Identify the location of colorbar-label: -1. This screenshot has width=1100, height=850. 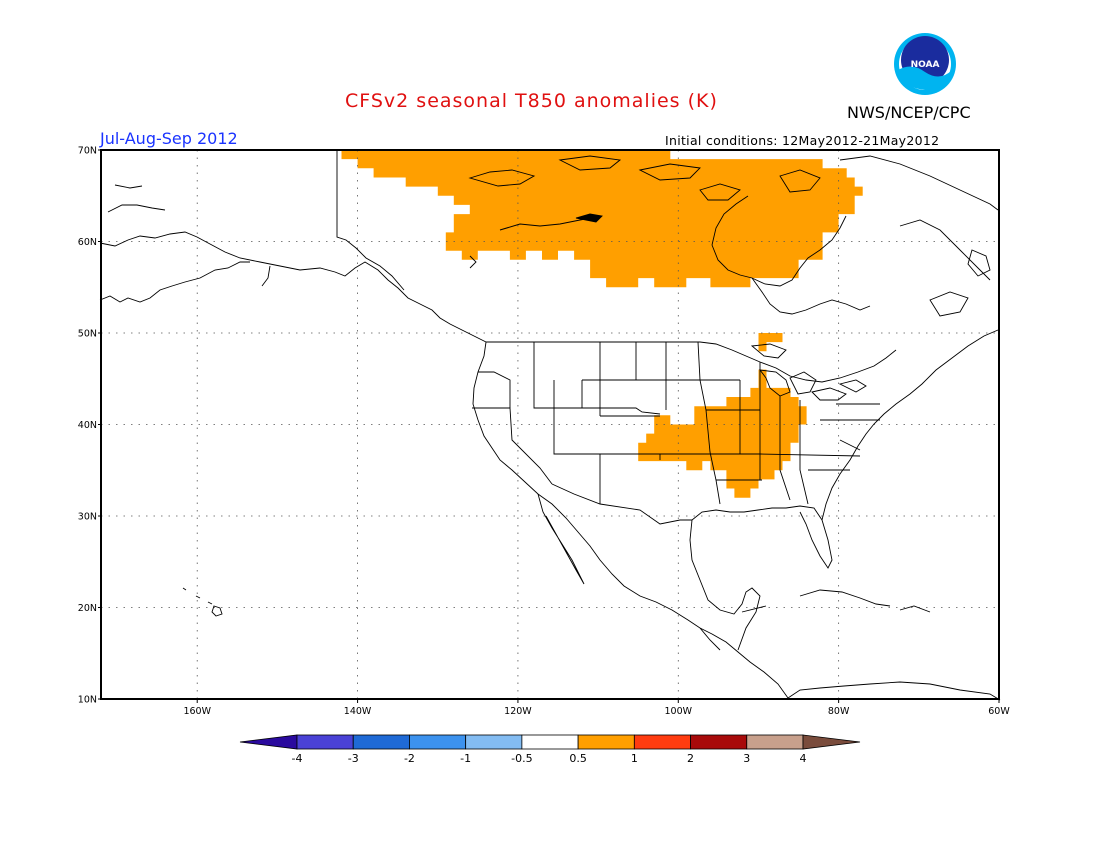
(465, 758).